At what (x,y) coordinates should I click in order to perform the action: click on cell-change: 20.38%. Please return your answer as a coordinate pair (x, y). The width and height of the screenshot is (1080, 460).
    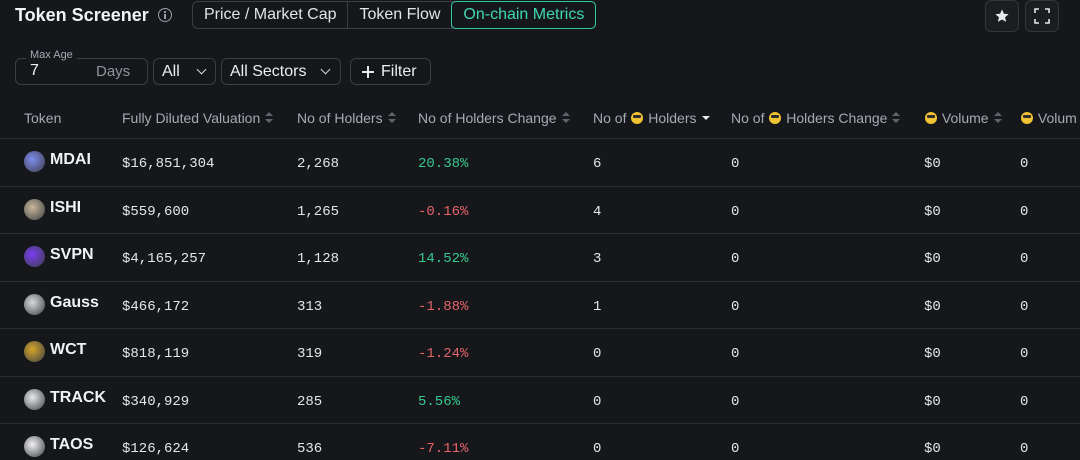
    Looking at the image, I should click on (443, 164).